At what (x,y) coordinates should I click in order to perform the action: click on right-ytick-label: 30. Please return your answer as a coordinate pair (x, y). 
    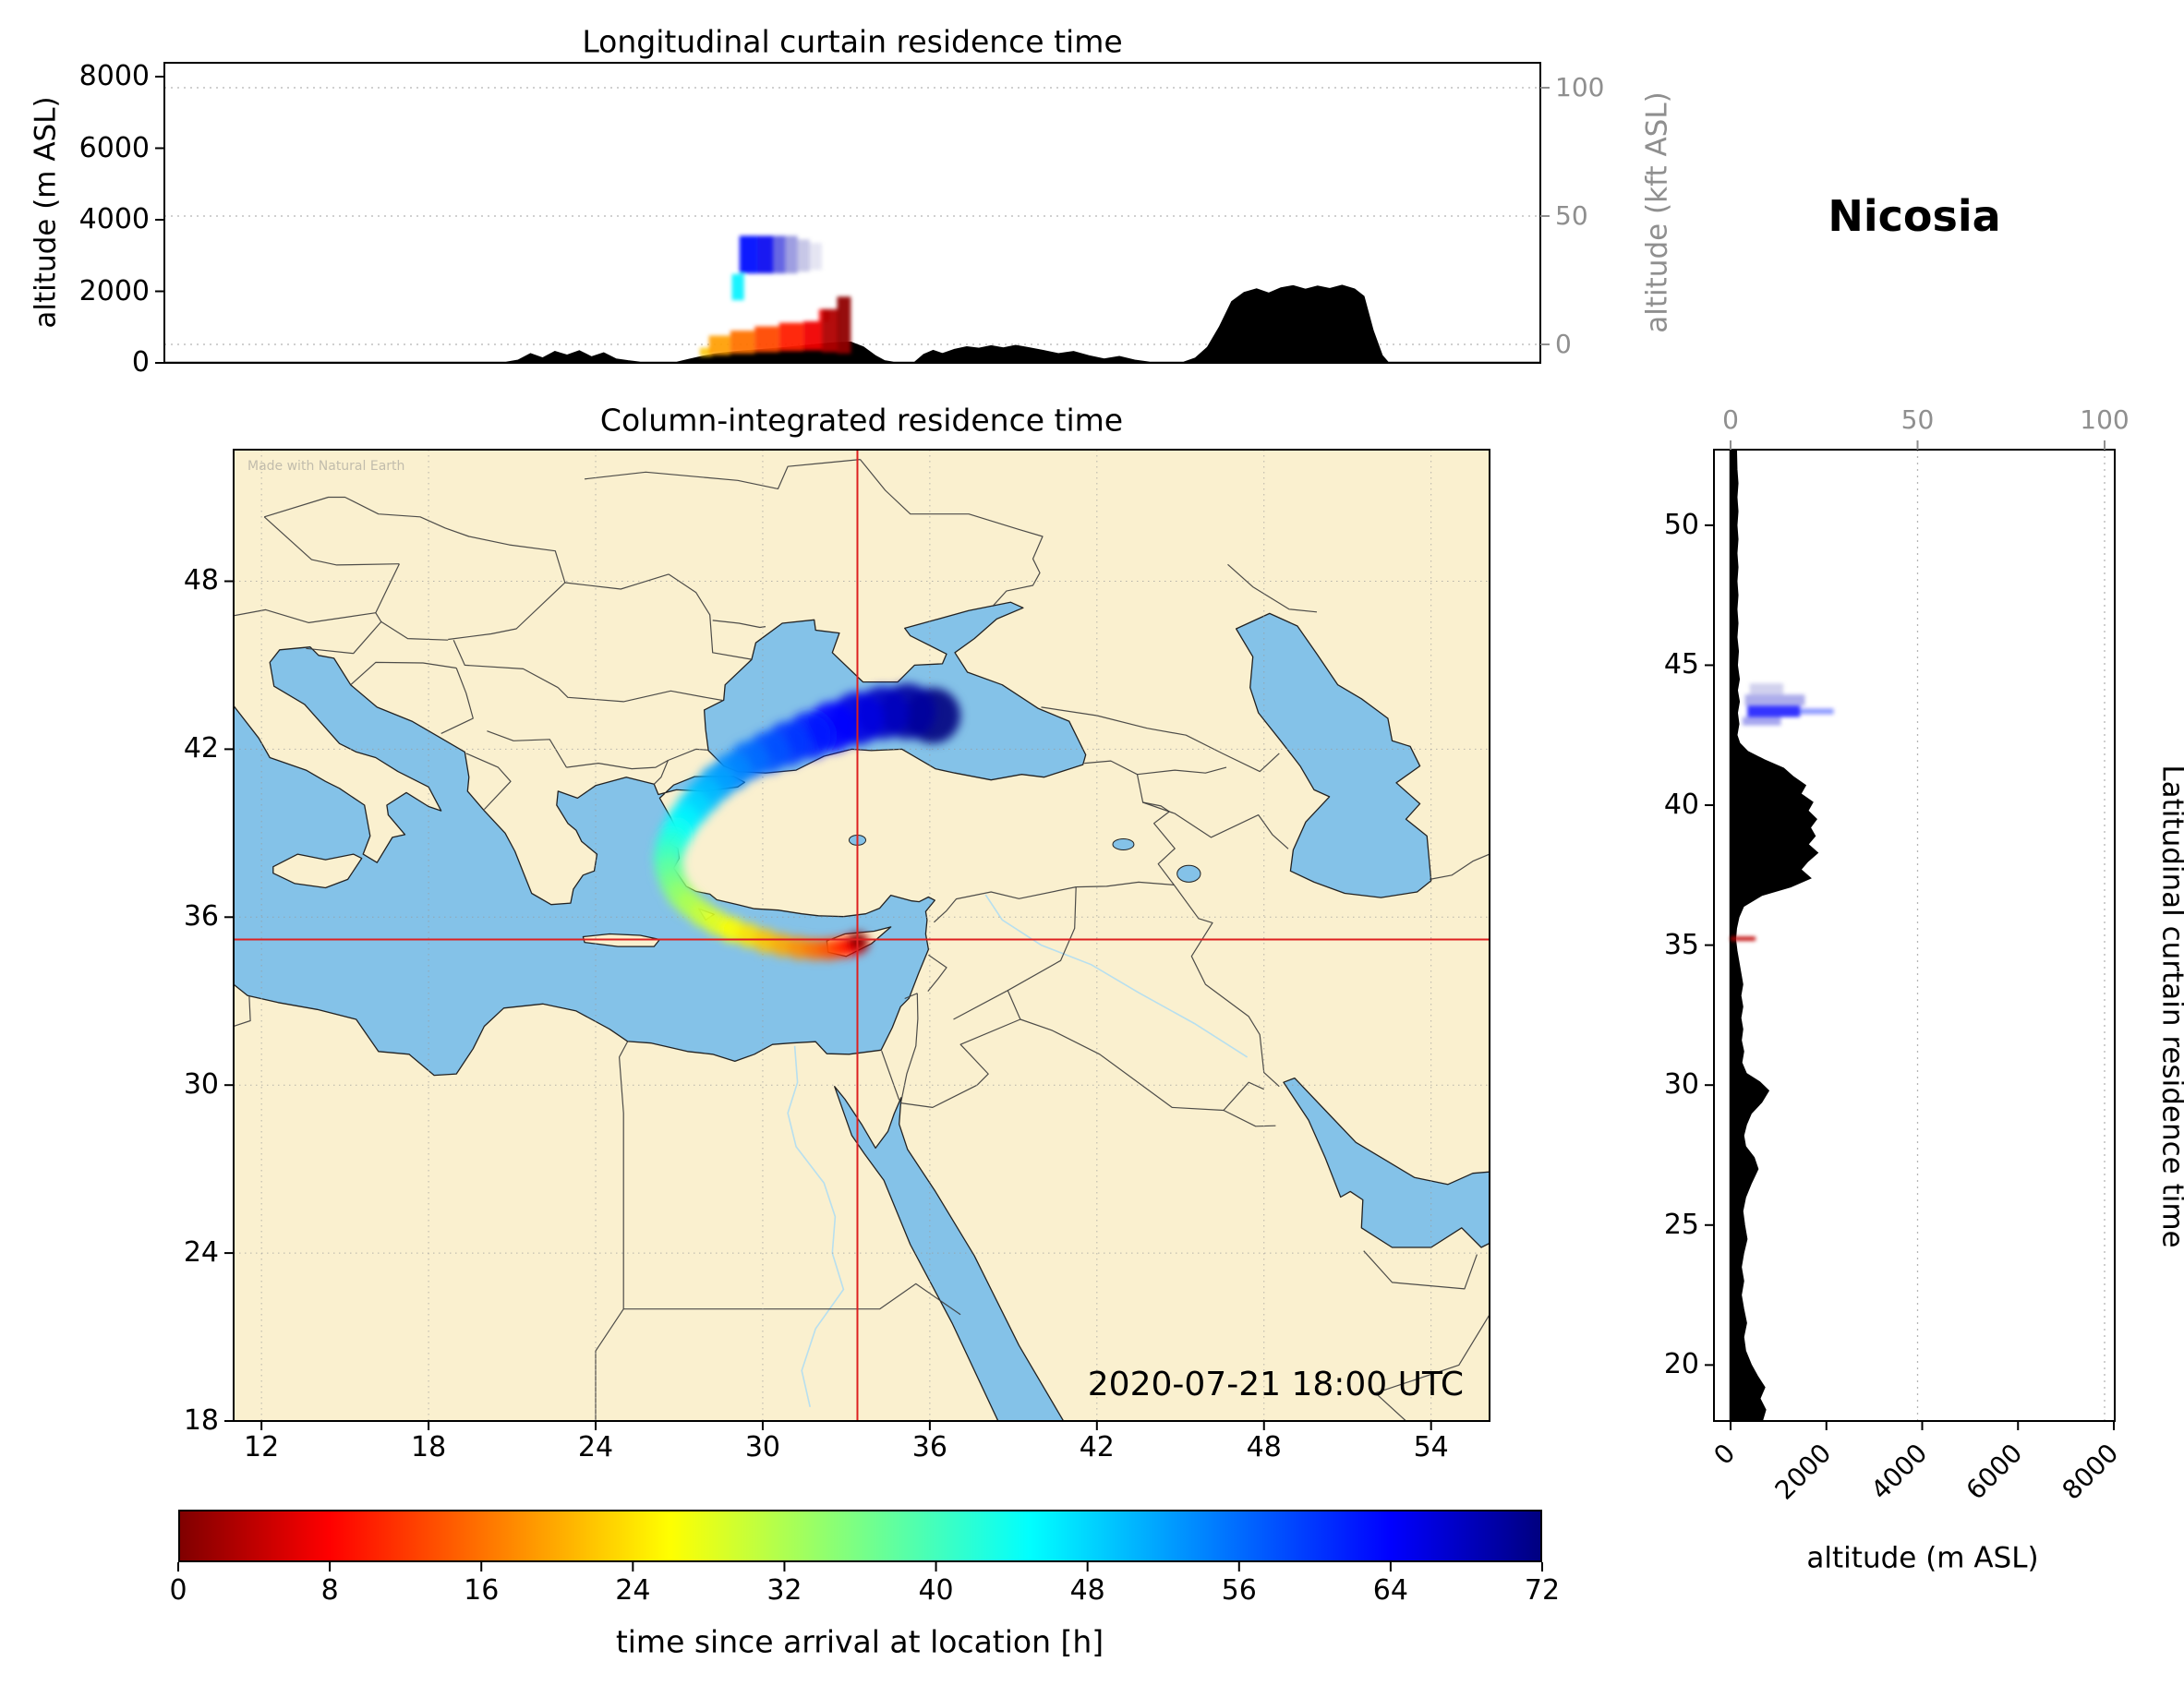
    Looking at the image, I should click on (1681, 1085).